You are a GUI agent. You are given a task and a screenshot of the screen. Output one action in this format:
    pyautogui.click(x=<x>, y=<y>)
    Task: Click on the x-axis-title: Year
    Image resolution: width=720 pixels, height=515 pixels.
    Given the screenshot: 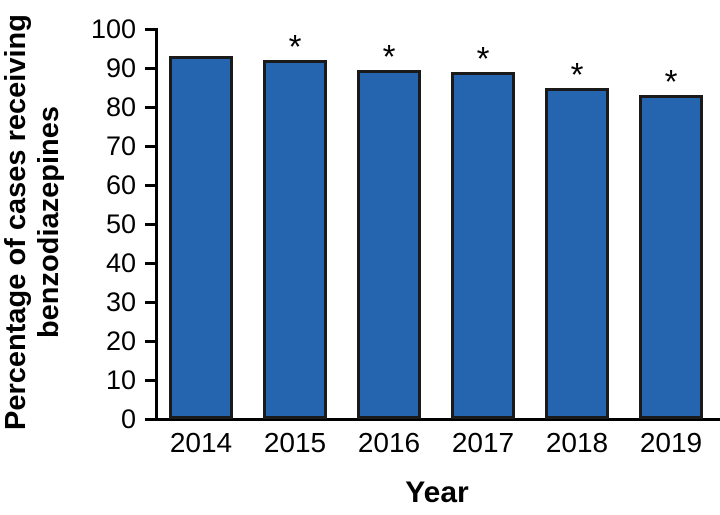 What is the action you would take?
    pyautogui.click(x=437, y=492)
    